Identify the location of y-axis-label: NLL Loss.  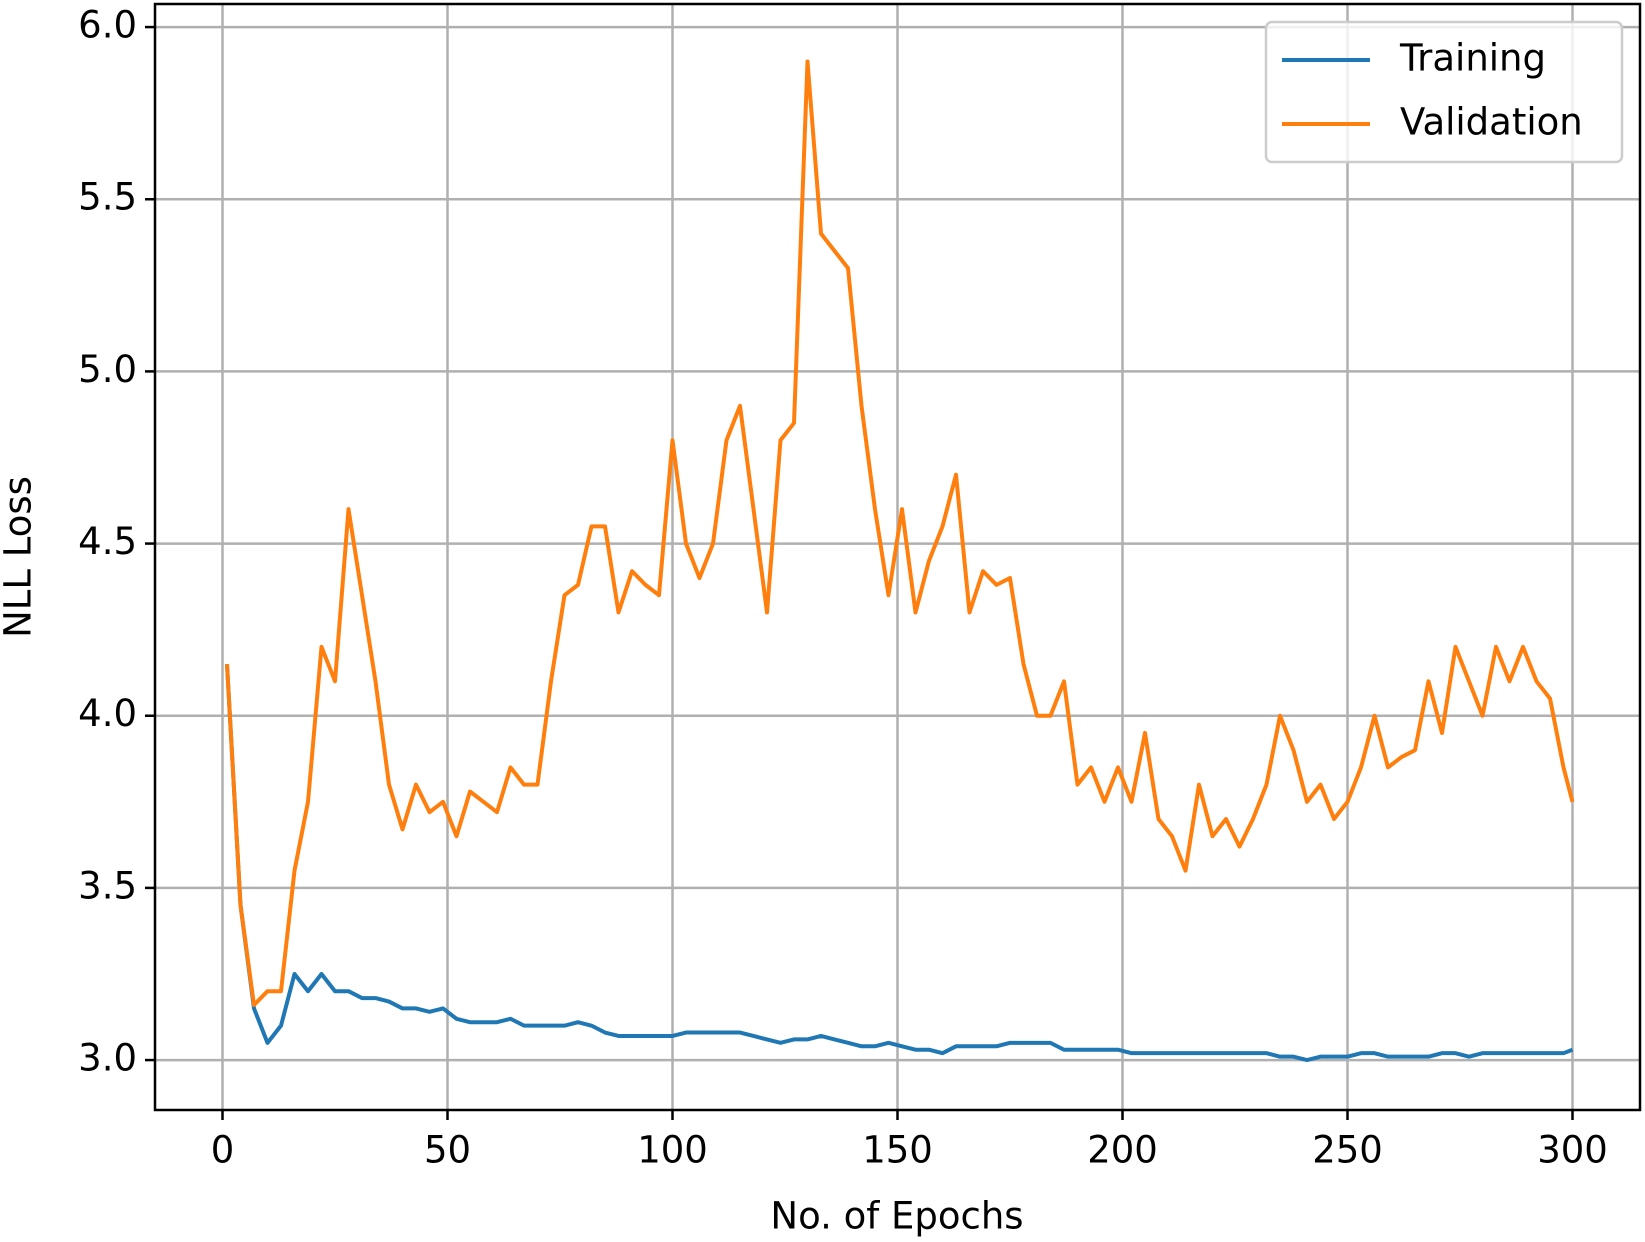
(20, 557).